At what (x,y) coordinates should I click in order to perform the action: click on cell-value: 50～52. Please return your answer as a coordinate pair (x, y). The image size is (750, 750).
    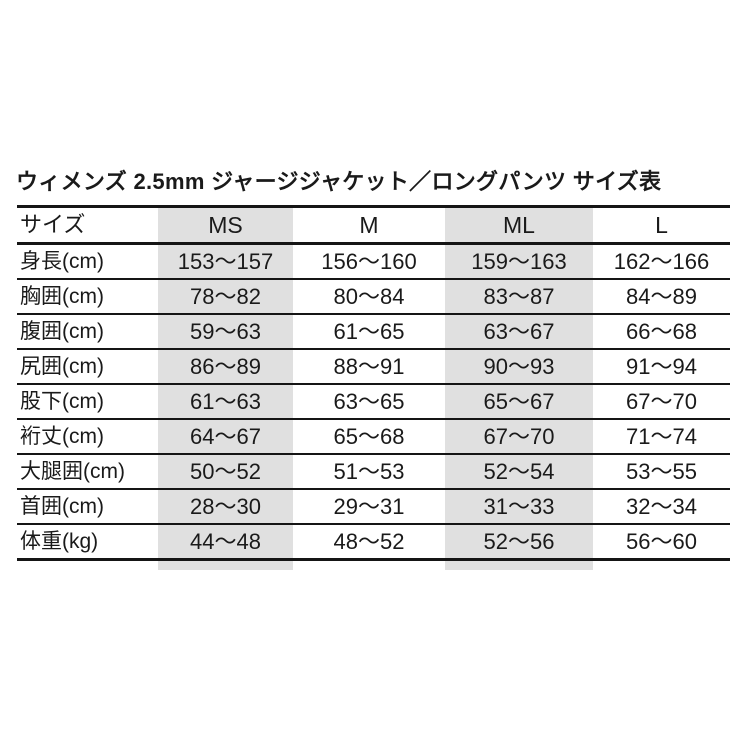
    Looking at the image, I should click on (225, 471).